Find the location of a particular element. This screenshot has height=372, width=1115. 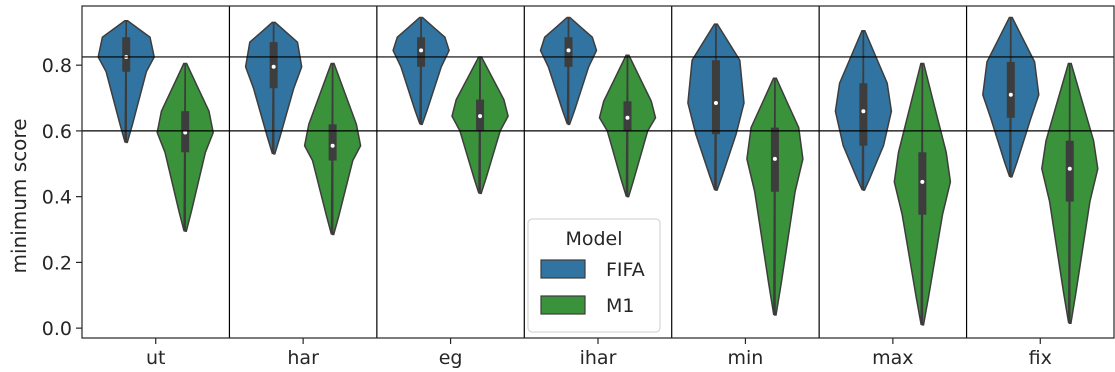

y-axis-label: minimum score is located at coordinates (19, 195).